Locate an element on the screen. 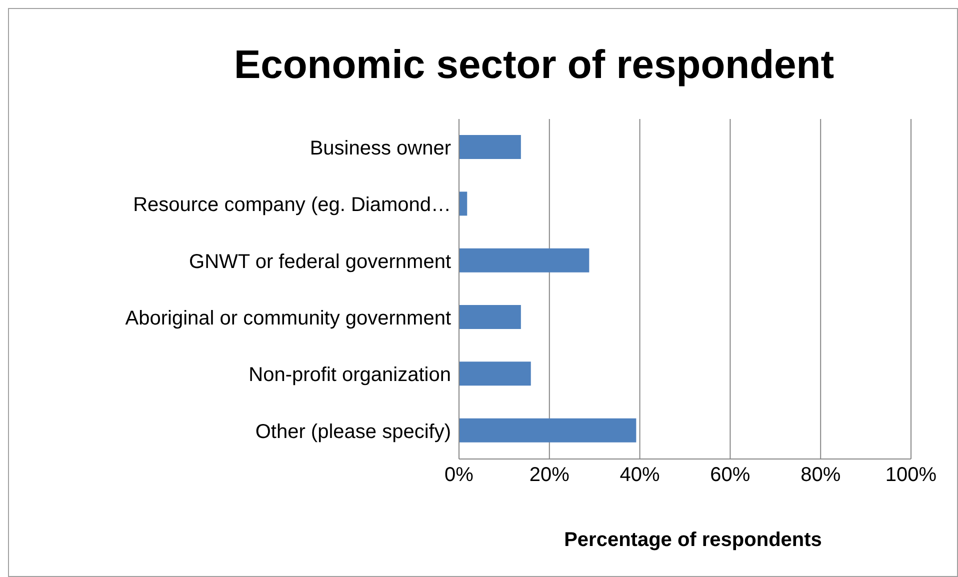 This screenshot has height=577, width=958. x-tick-label: 60% is located at coordinates (730, 475).